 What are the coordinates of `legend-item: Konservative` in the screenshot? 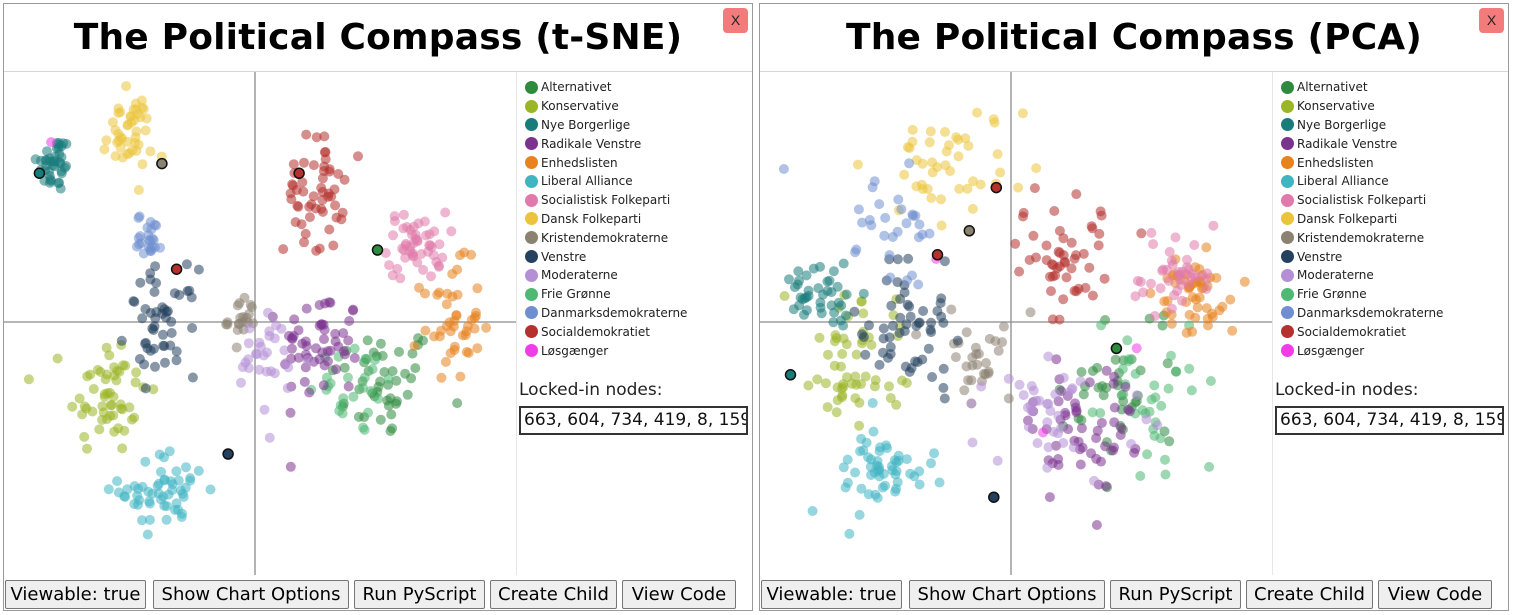 It's located at (1362, 106).